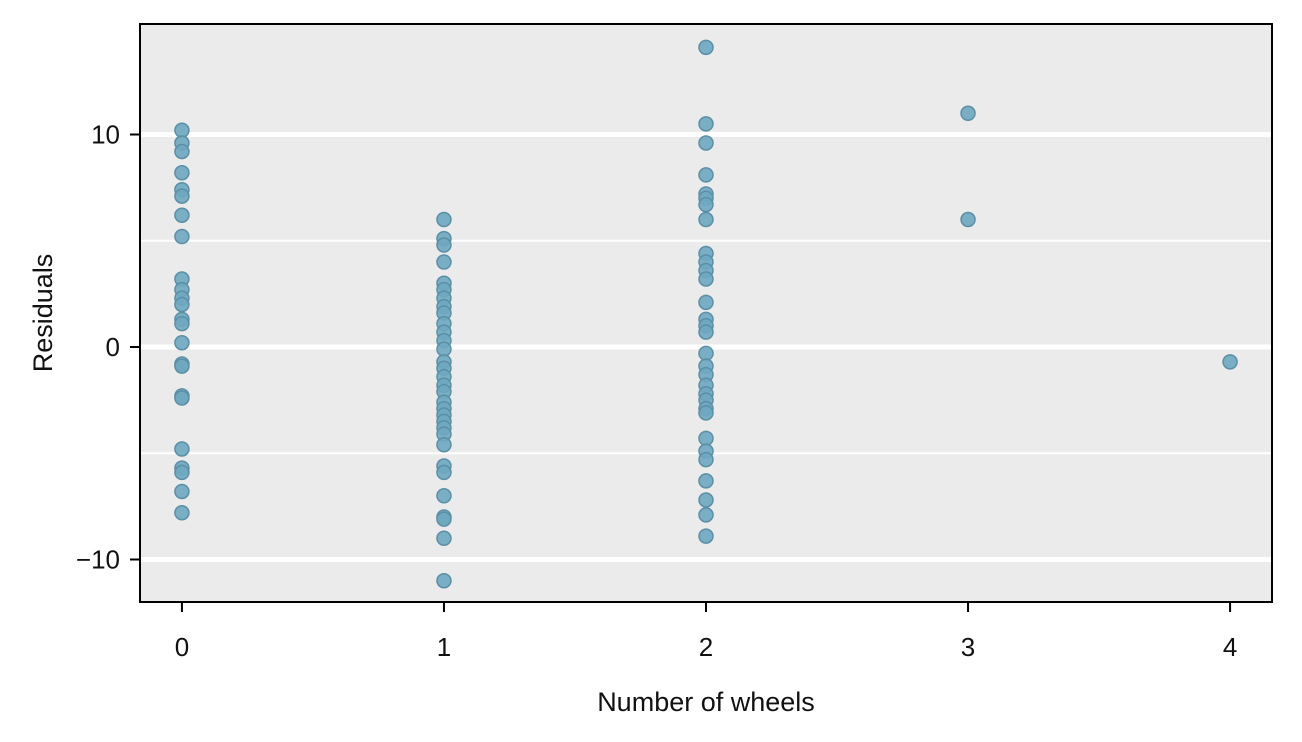 The width and height of the screenshot is (1302, 742). What do you see at coordinates (1230, 647) in the screenshot?
I see `x-tick-label: 4` at bounding box center [1230, 647].